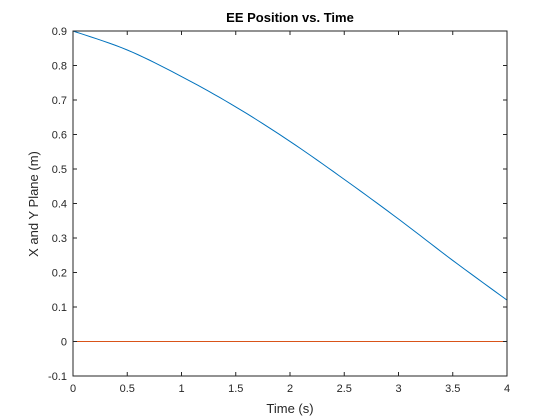 The image size is (560, 420). Describe the element at coordinates (59, 170) in the screenshot. I see `y-tick-label: 0.5` at that location.